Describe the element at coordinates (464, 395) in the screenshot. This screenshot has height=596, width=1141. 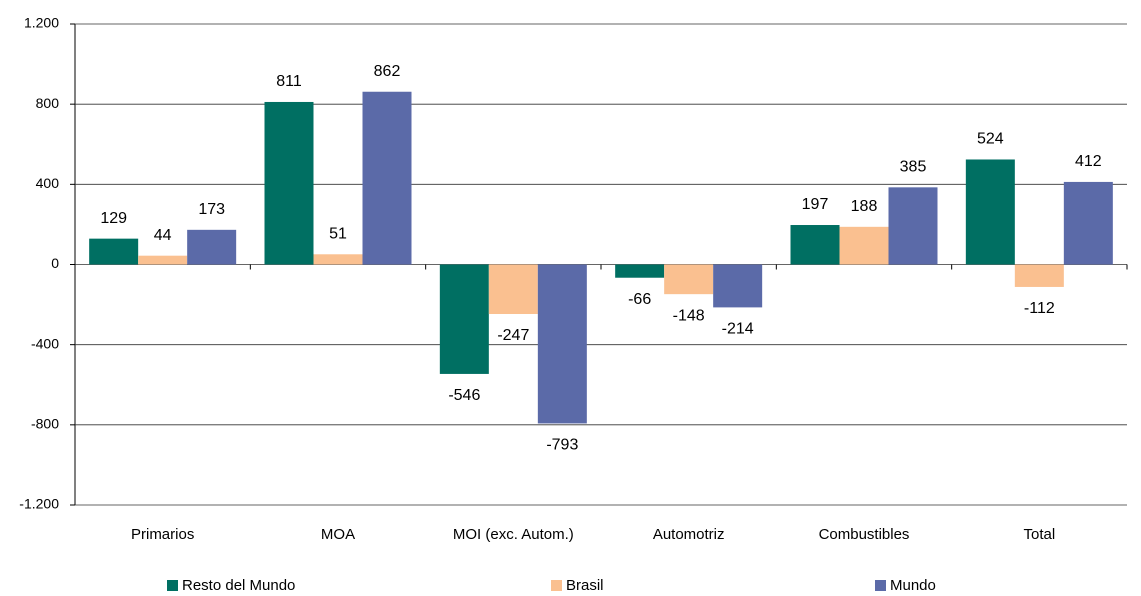
I see `data-label: -546` at that location.